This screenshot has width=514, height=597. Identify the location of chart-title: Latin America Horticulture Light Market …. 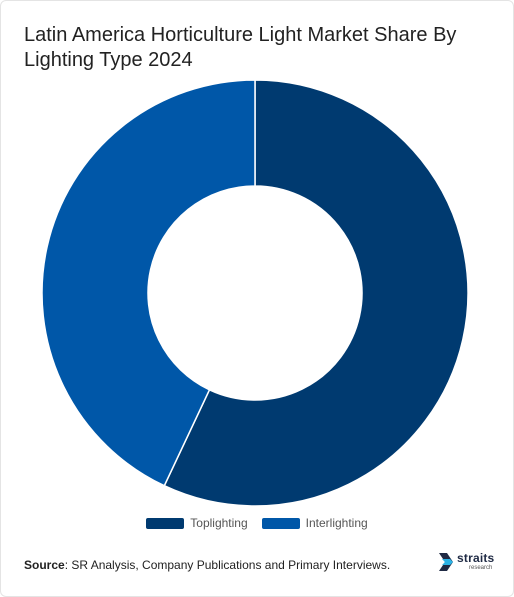
(240, 47).